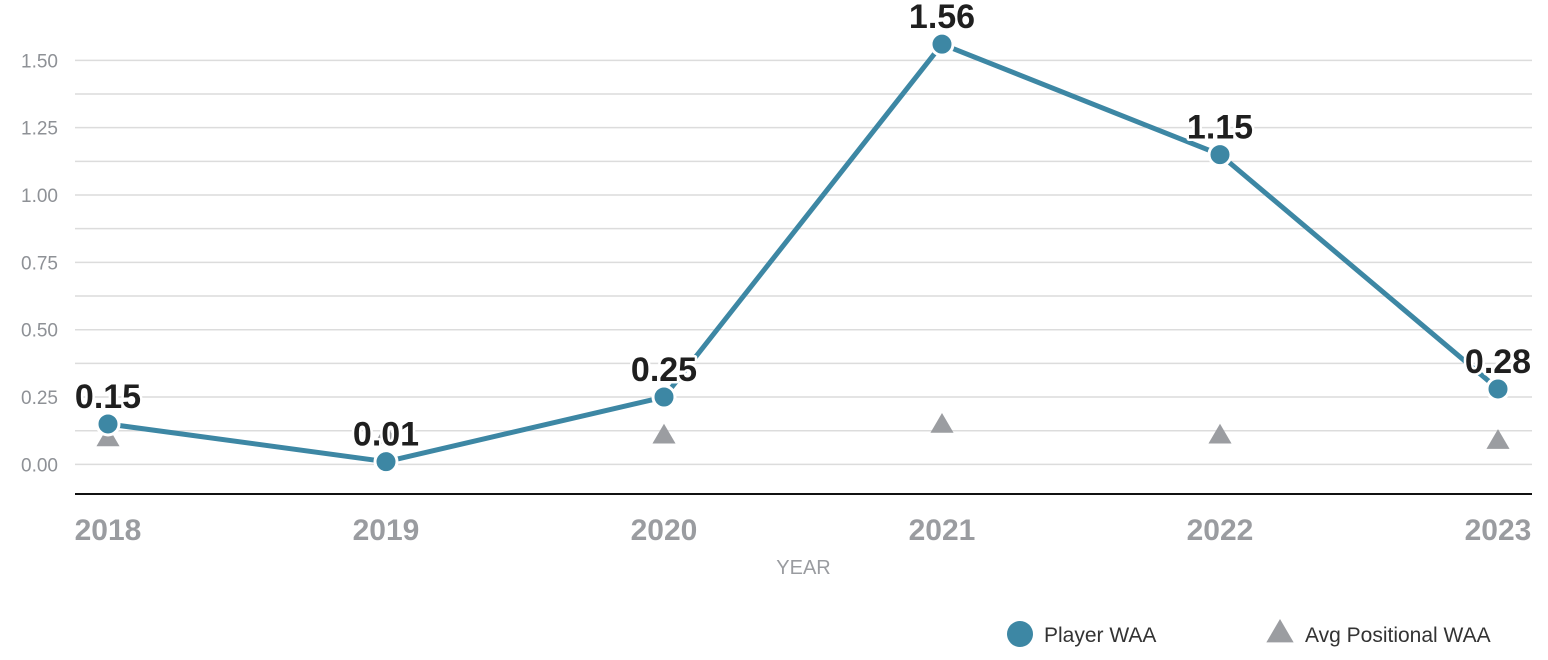 The image size is (1548, 660). What do you see at coordinates (39, 398) in the screenshot?
I see `y-tick-label: 0.25` at bounding box center [39, 398].